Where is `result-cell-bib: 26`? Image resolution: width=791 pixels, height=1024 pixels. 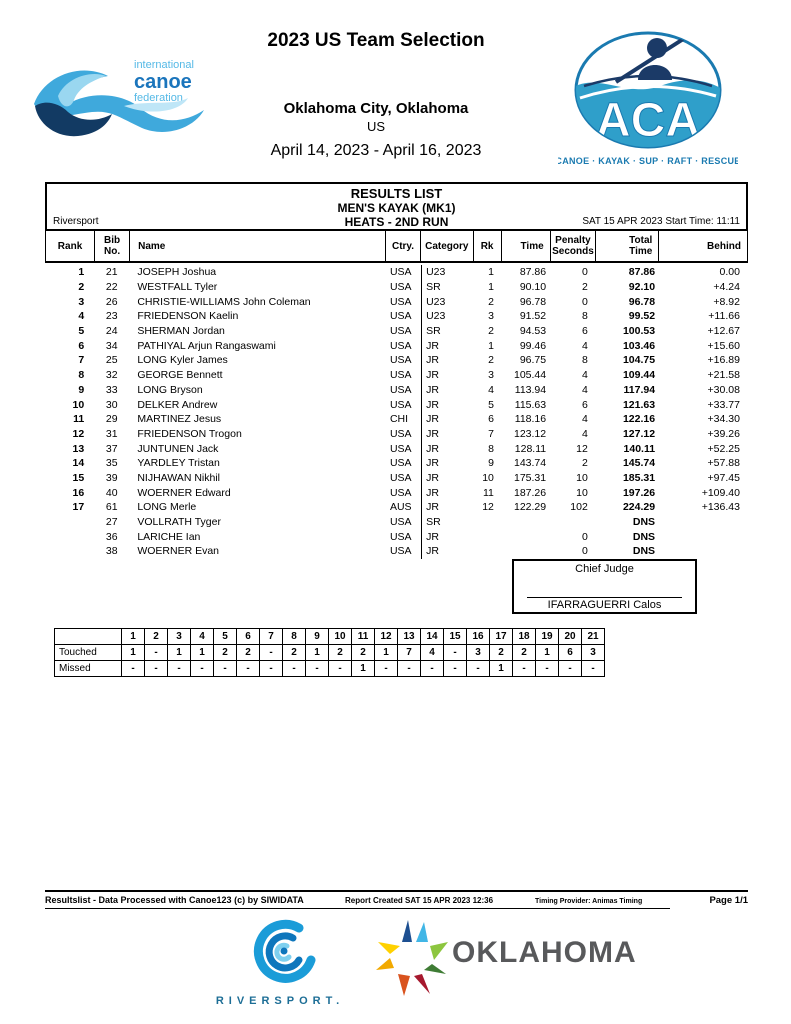
result-cell-bib: 26 is located at coordinates (111, 301).